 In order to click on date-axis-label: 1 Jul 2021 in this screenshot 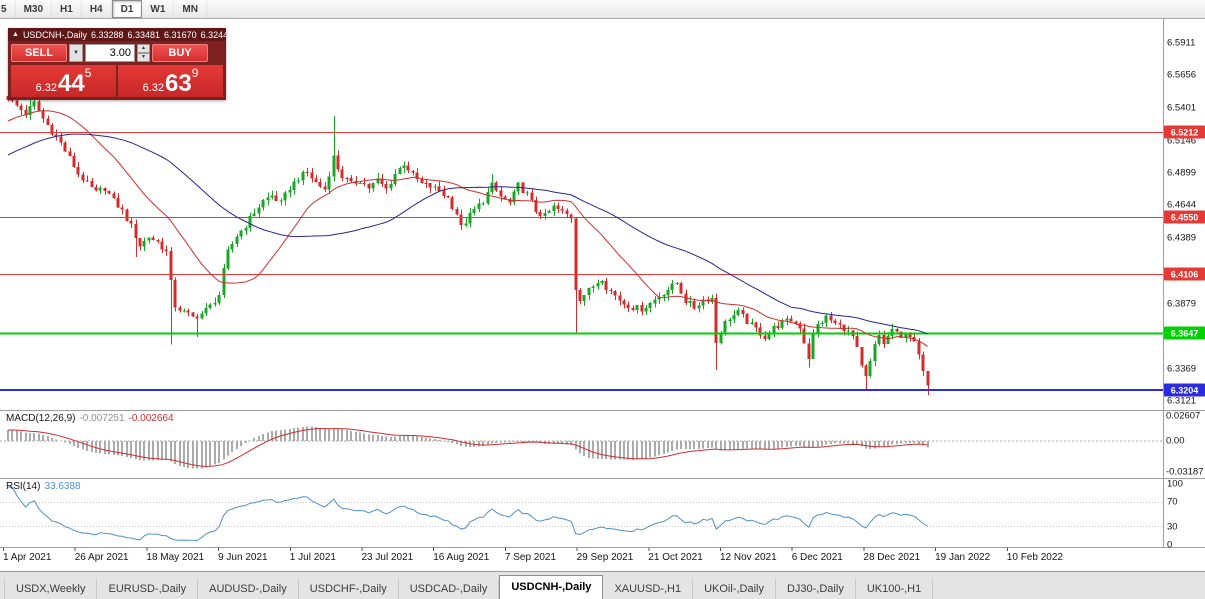, I will do `click(312, 557)`.